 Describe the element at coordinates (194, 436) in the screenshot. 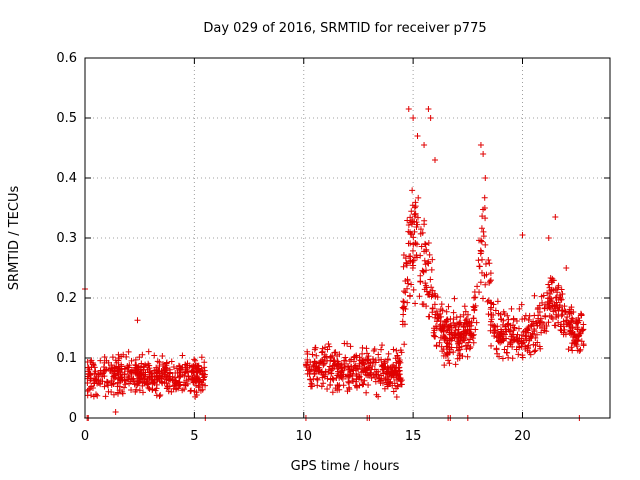

I see `x-tick-label: 5` at that location.